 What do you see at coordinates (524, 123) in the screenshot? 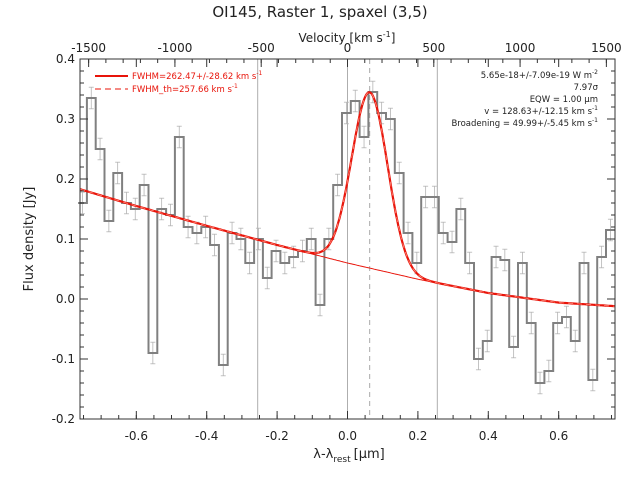
I see `annotation-broadening: Broadening = 49.99+/-5.45 km s-1` at bounding box center [524, 123].